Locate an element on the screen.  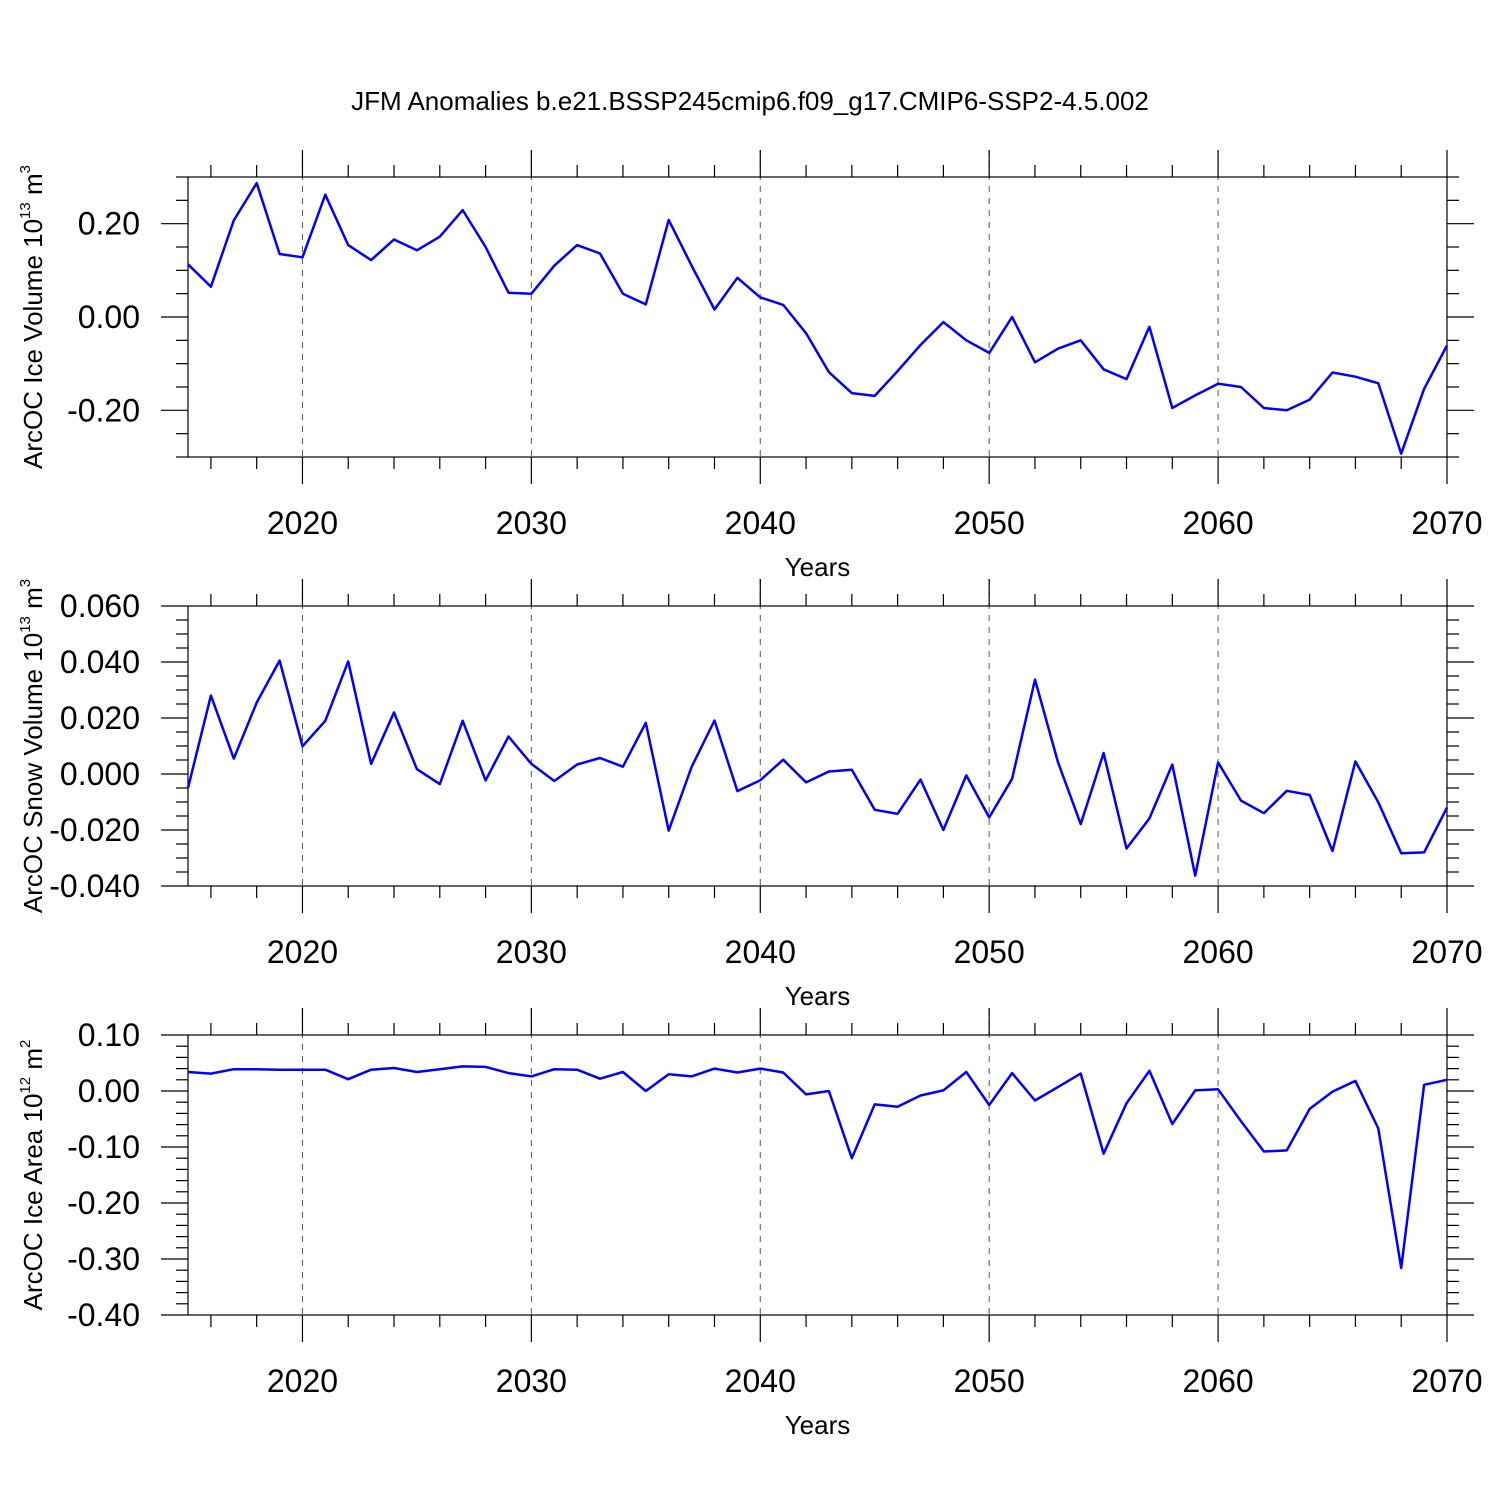
y-tick-label: 0.040 is located at coordinates (100, 662).